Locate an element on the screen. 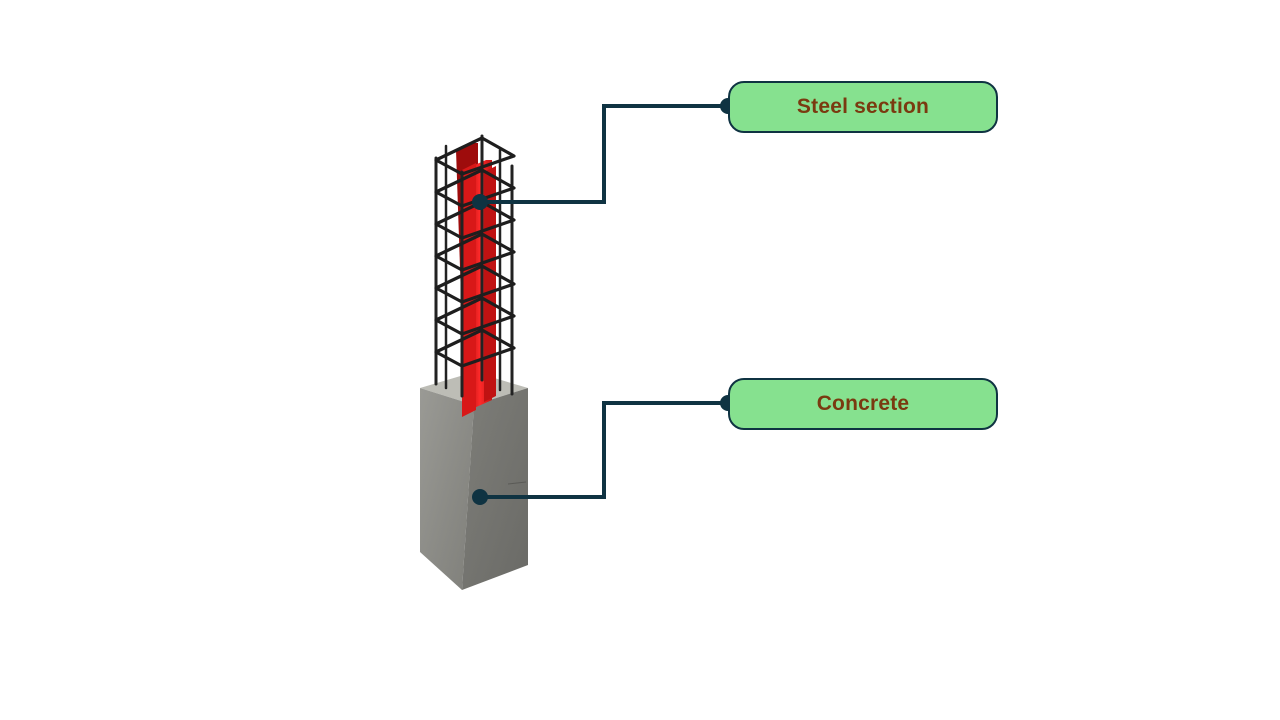  leader-dot-concrete-target is located at coordinates (480, 497).